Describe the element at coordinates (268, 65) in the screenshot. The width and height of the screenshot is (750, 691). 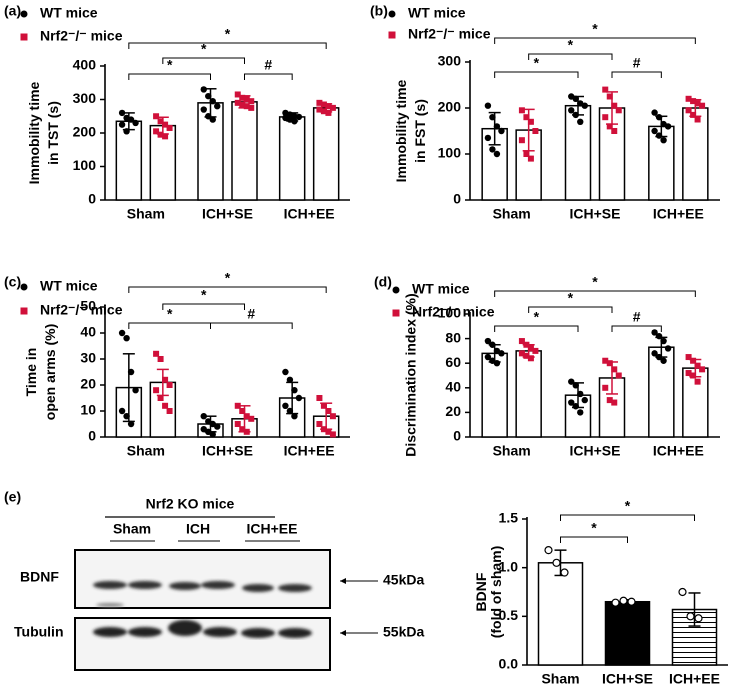
I see `significance-label: #` at that location.